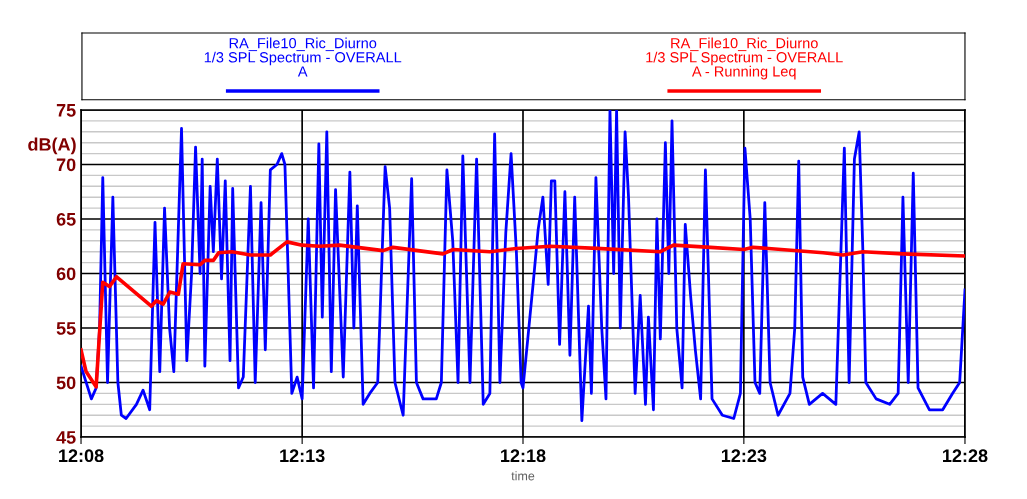 The image size is (1027, 499). Describe the element at coordinates (81, 456) in the screenshot. I see `x-tick-label: 12:08` at that location.